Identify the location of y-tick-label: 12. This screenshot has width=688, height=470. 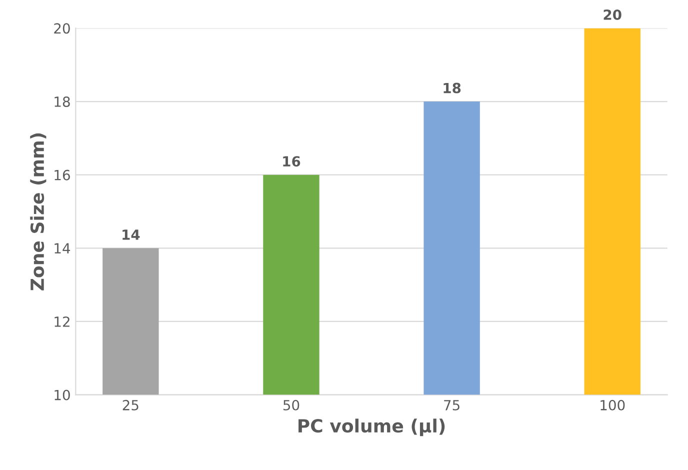
(62, 321).